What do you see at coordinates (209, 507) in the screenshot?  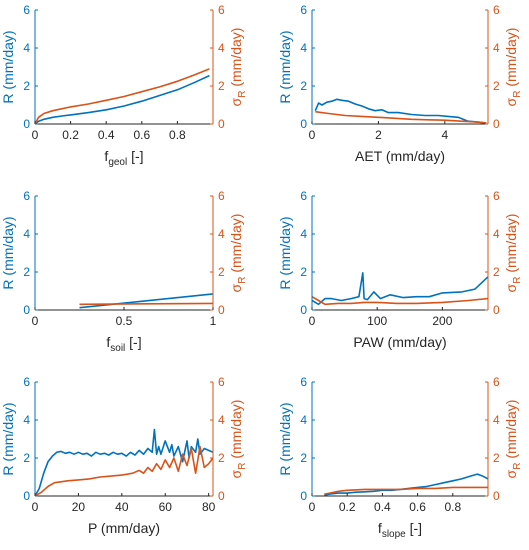 I see `x-tick-label: 80` at bounding box center [209, 507].